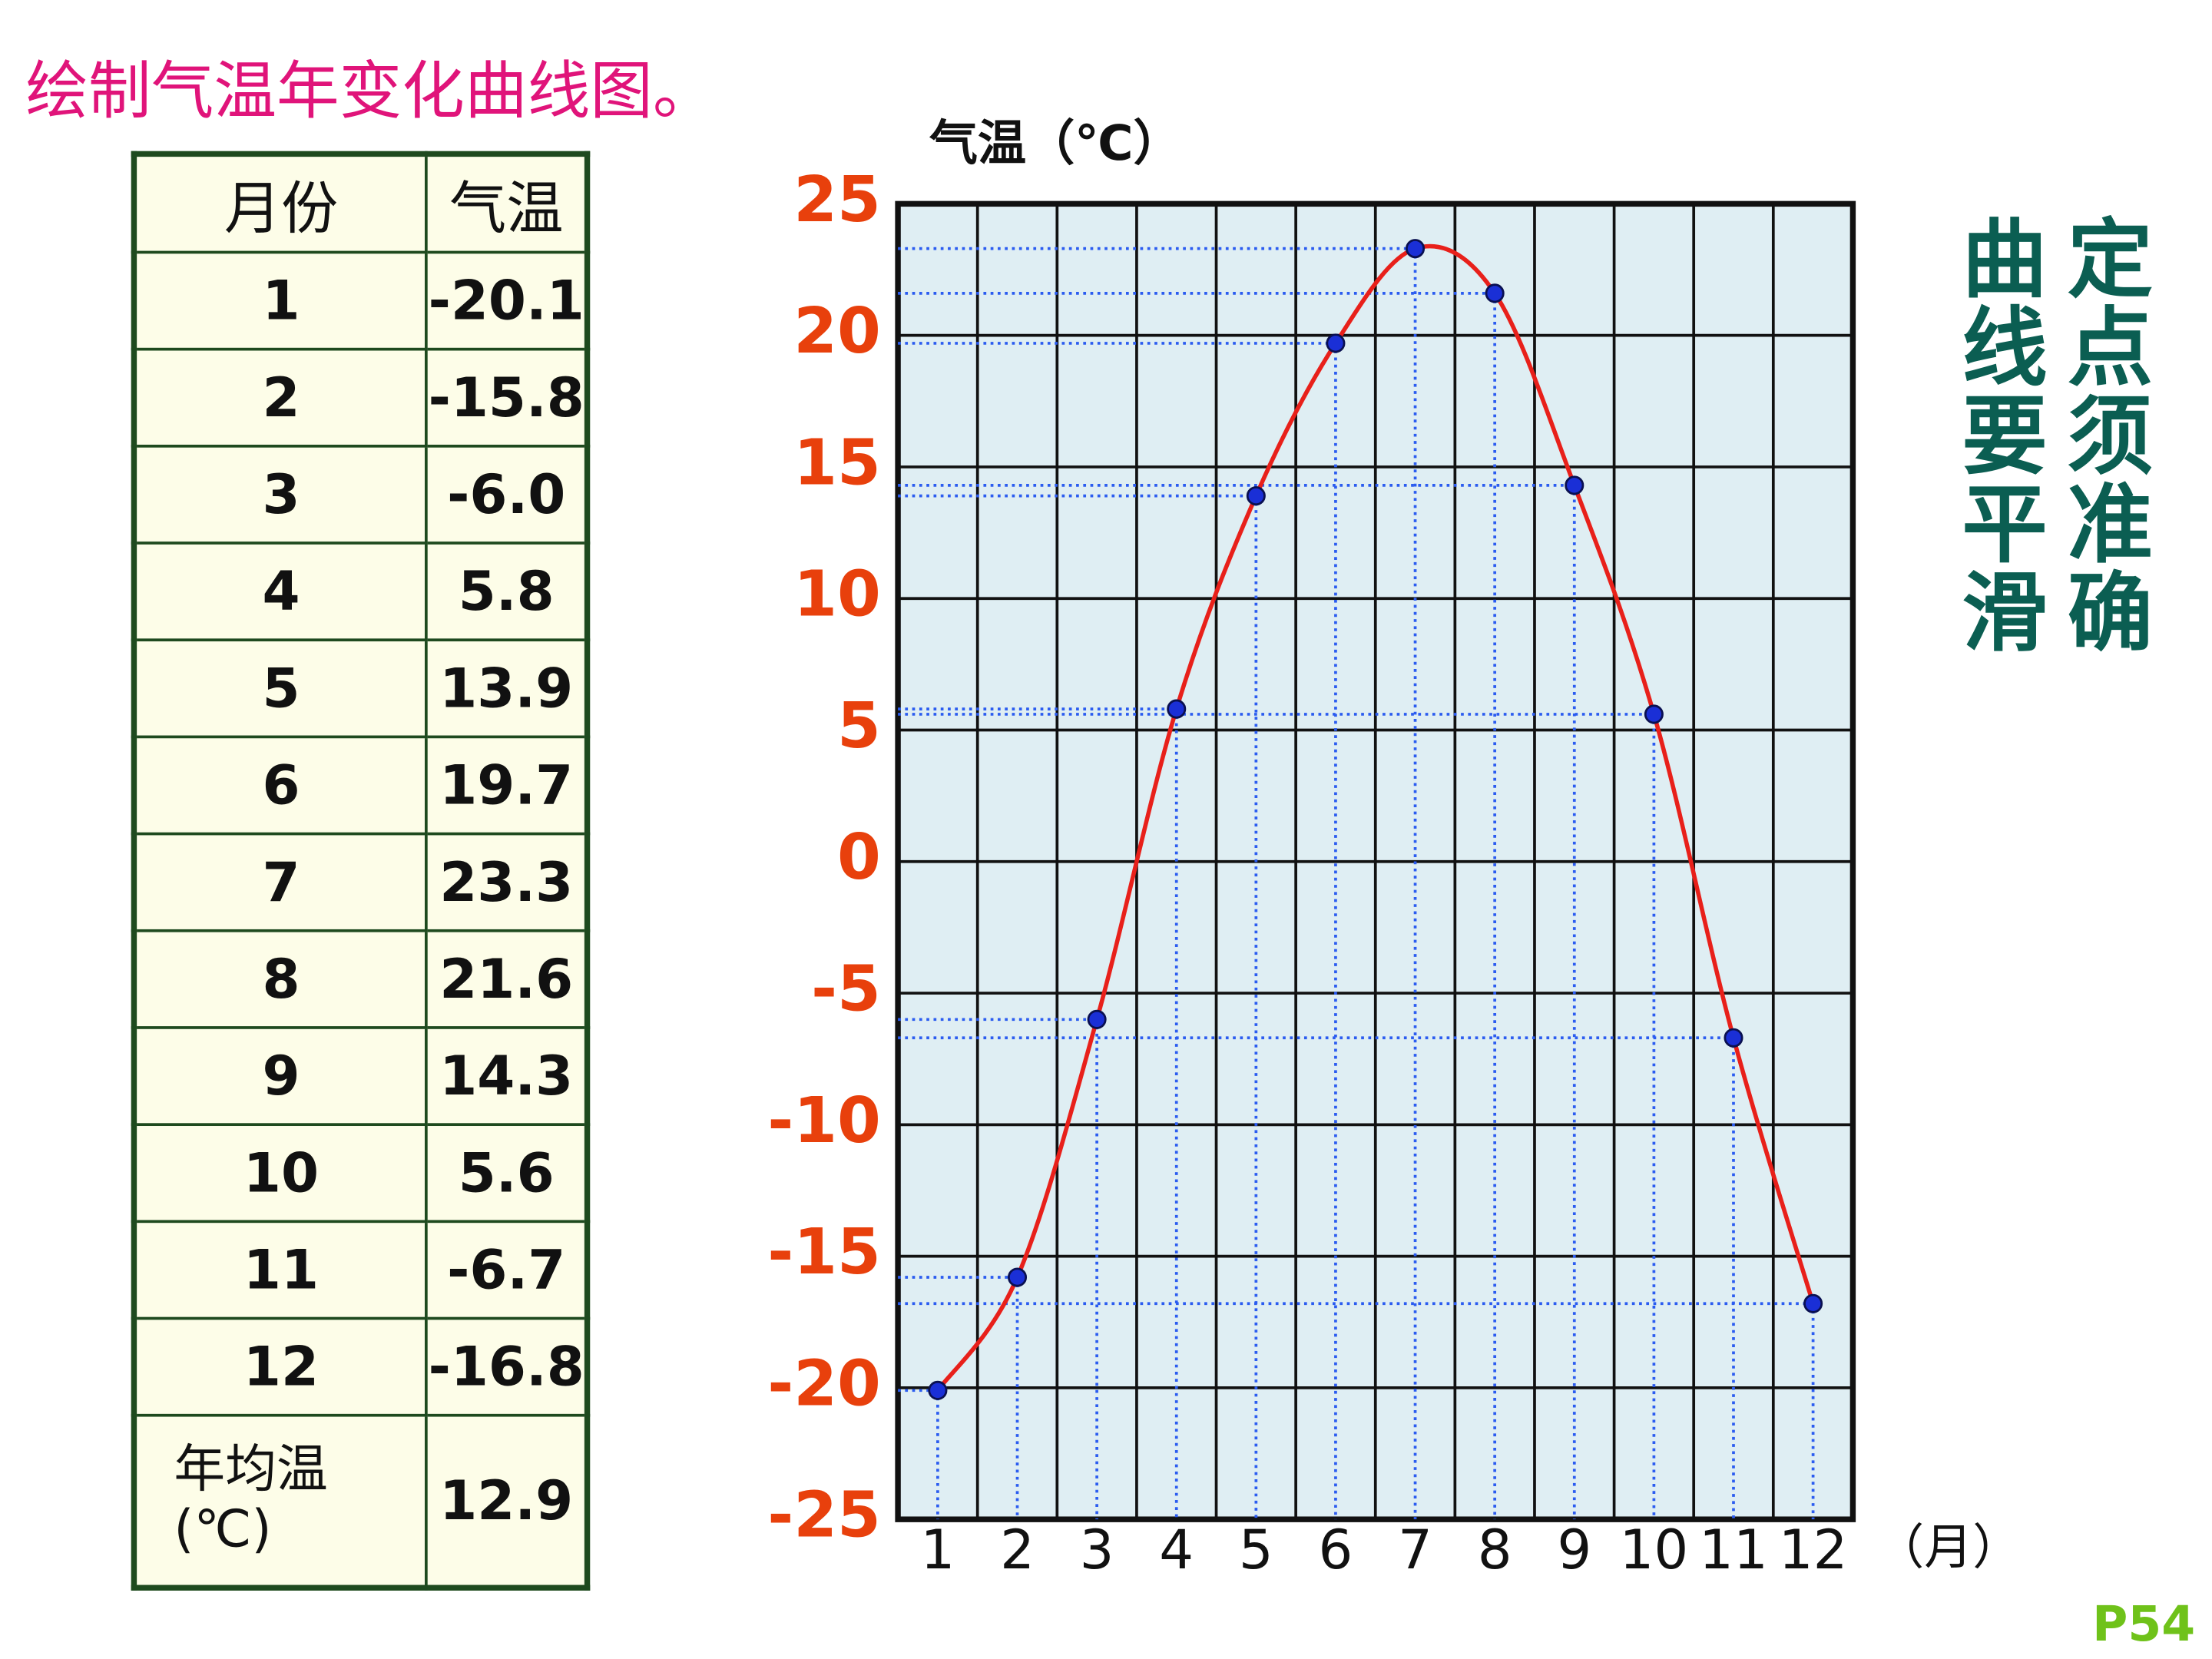 Image resolution: width=2212 pixels, height=1659 pixels. Describe the element at coordinates (507, 398) in the screenshot. I see `table-cell: -15.8` at that location.